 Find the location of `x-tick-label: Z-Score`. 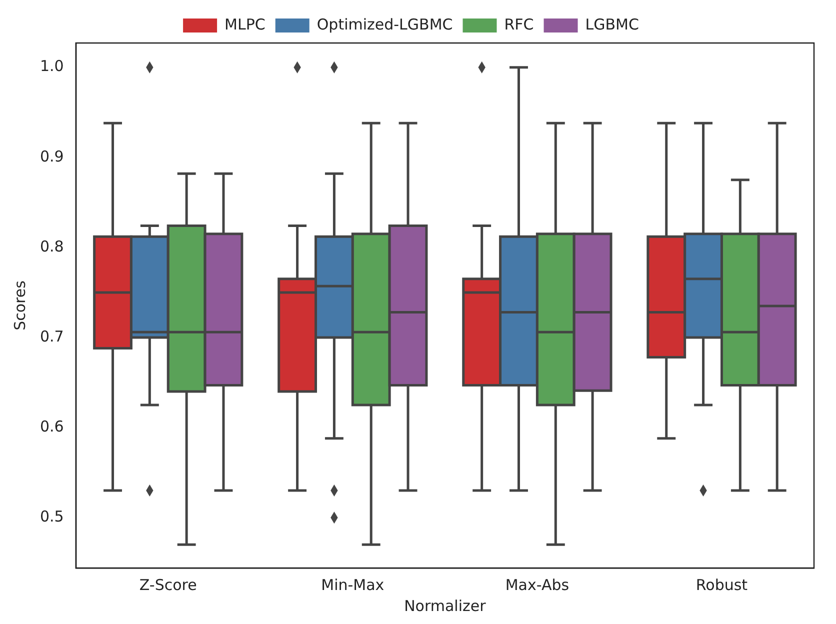

x-tick-label: Z-Score is located at coordinates (168, 585).